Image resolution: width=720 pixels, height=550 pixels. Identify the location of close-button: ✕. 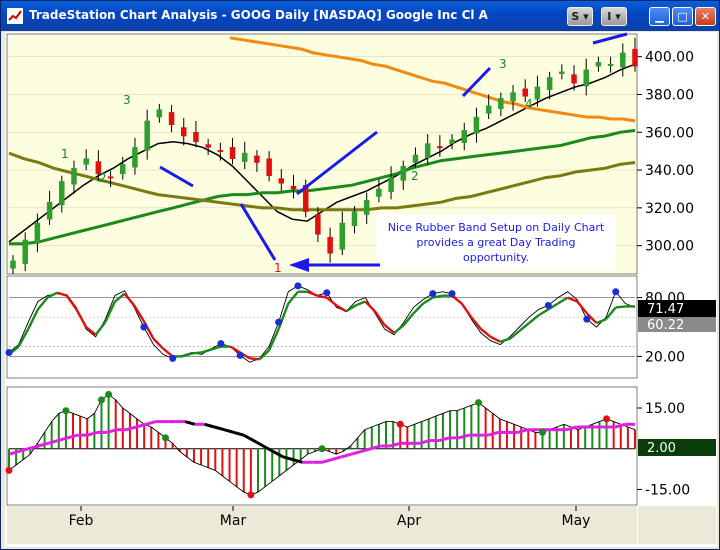
(705, 16).